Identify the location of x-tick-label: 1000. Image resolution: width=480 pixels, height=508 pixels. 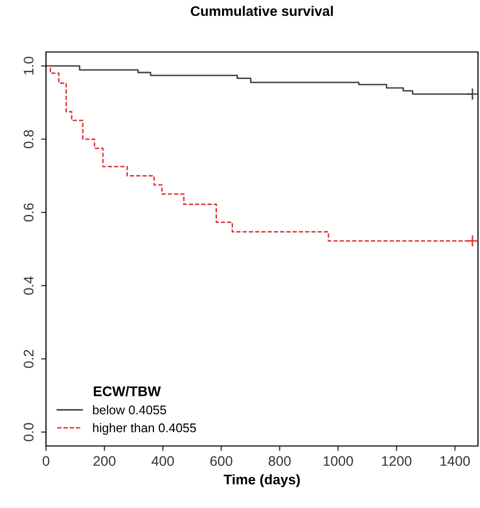
(338, 461).